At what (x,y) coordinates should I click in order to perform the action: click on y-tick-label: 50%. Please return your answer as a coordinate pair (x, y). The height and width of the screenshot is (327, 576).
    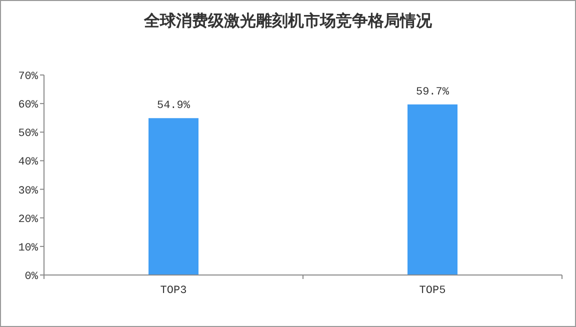
    Looking at the image, I should click on (28, 134).